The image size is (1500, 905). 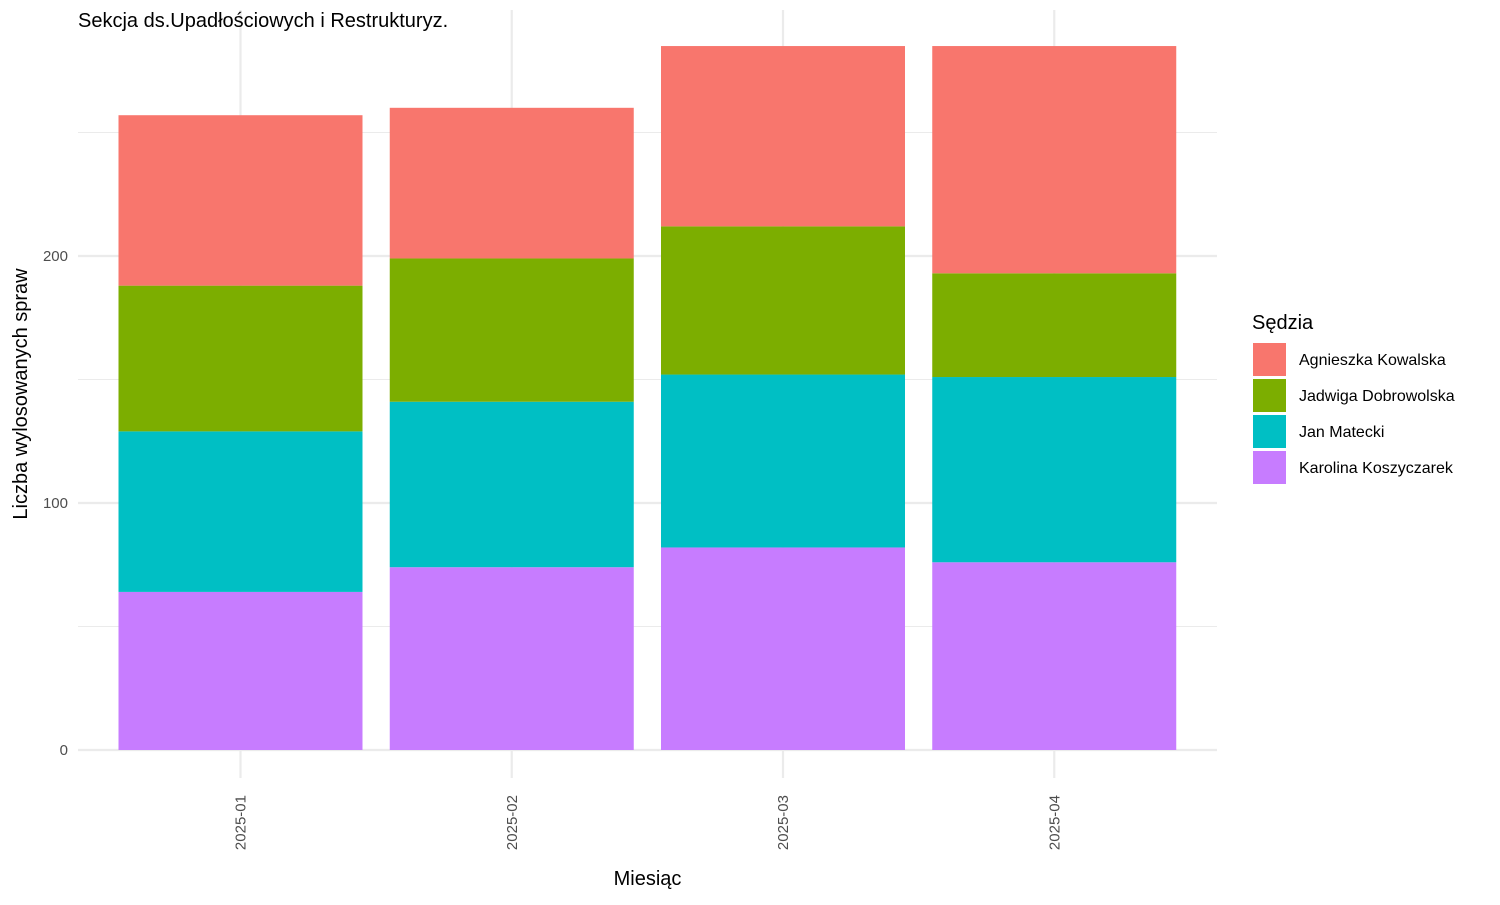 What do you see at coordinates (55, 503) in the screenshot?
I see `y-tick-label: 100` at bounding box center [55, 503].